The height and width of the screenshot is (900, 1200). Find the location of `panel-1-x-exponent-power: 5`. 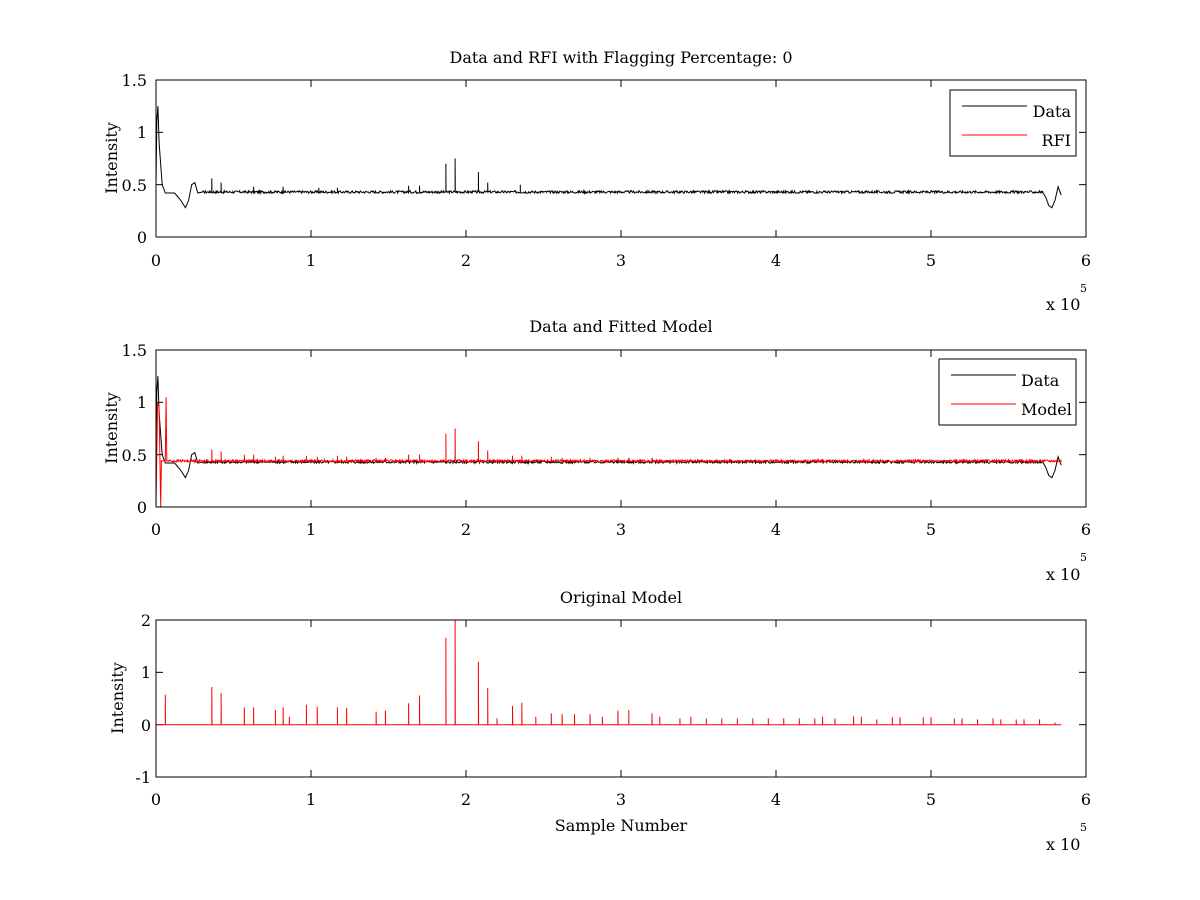

panel-1-x-exponent-power: 5 is located at coordinates (1083, 288).